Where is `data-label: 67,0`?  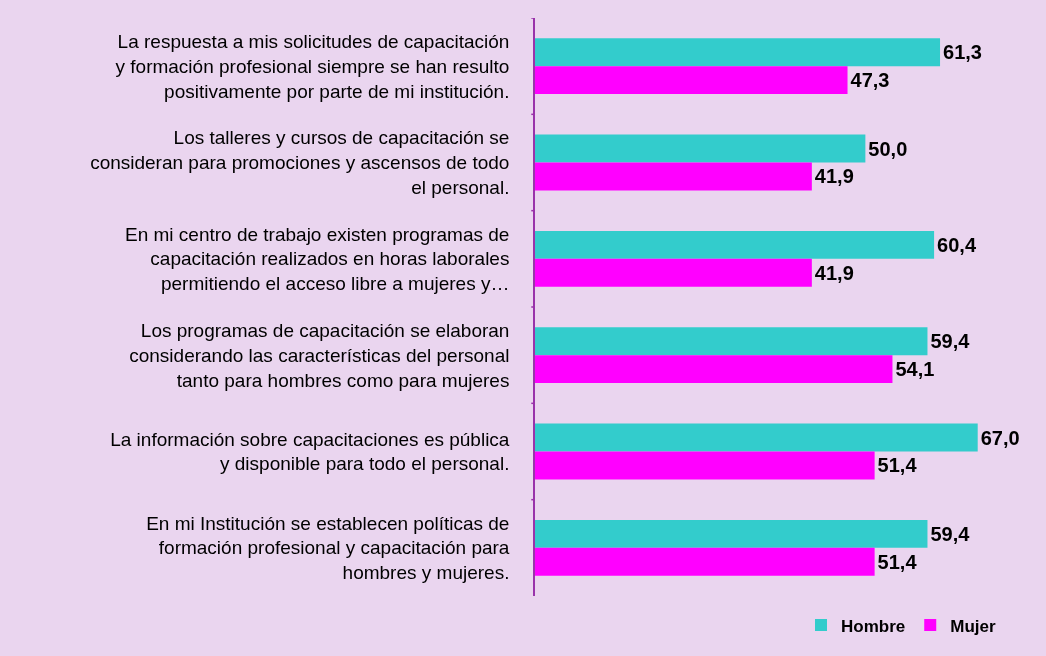
data-label: 67,0 is located at coordinates (1000, 437).